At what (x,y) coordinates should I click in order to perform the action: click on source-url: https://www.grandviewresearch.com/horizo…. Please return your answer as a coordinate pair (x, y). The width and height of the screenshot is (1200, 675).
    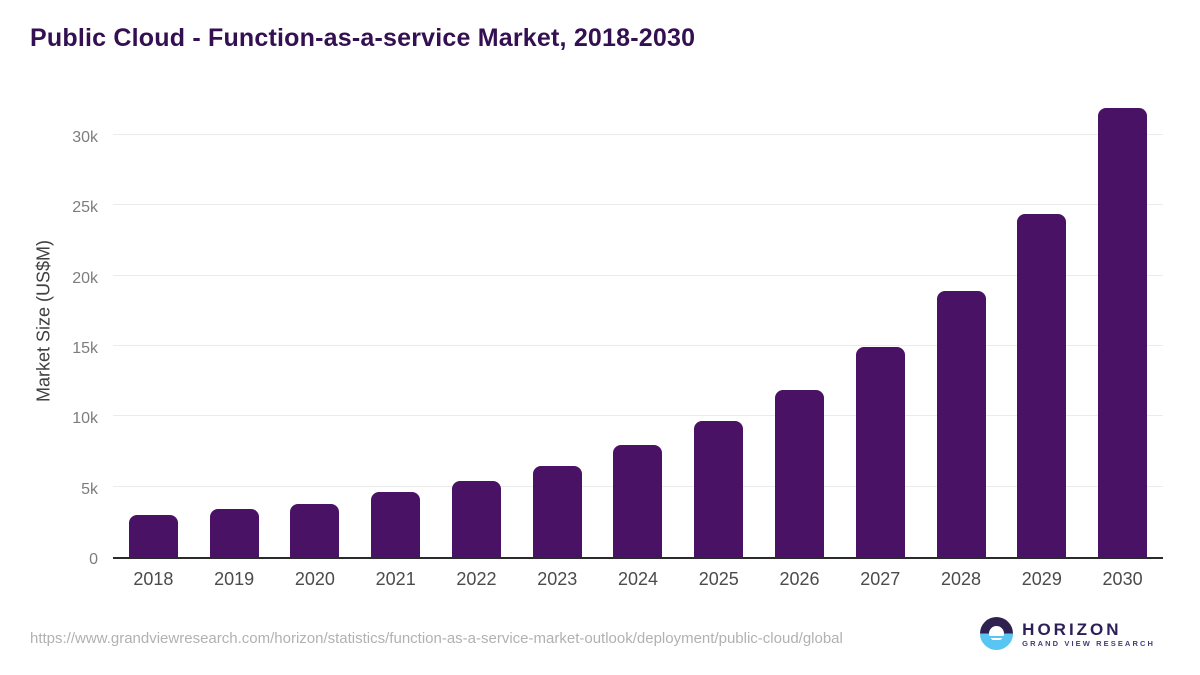
    Looking at the image, I should click on (436, 638).